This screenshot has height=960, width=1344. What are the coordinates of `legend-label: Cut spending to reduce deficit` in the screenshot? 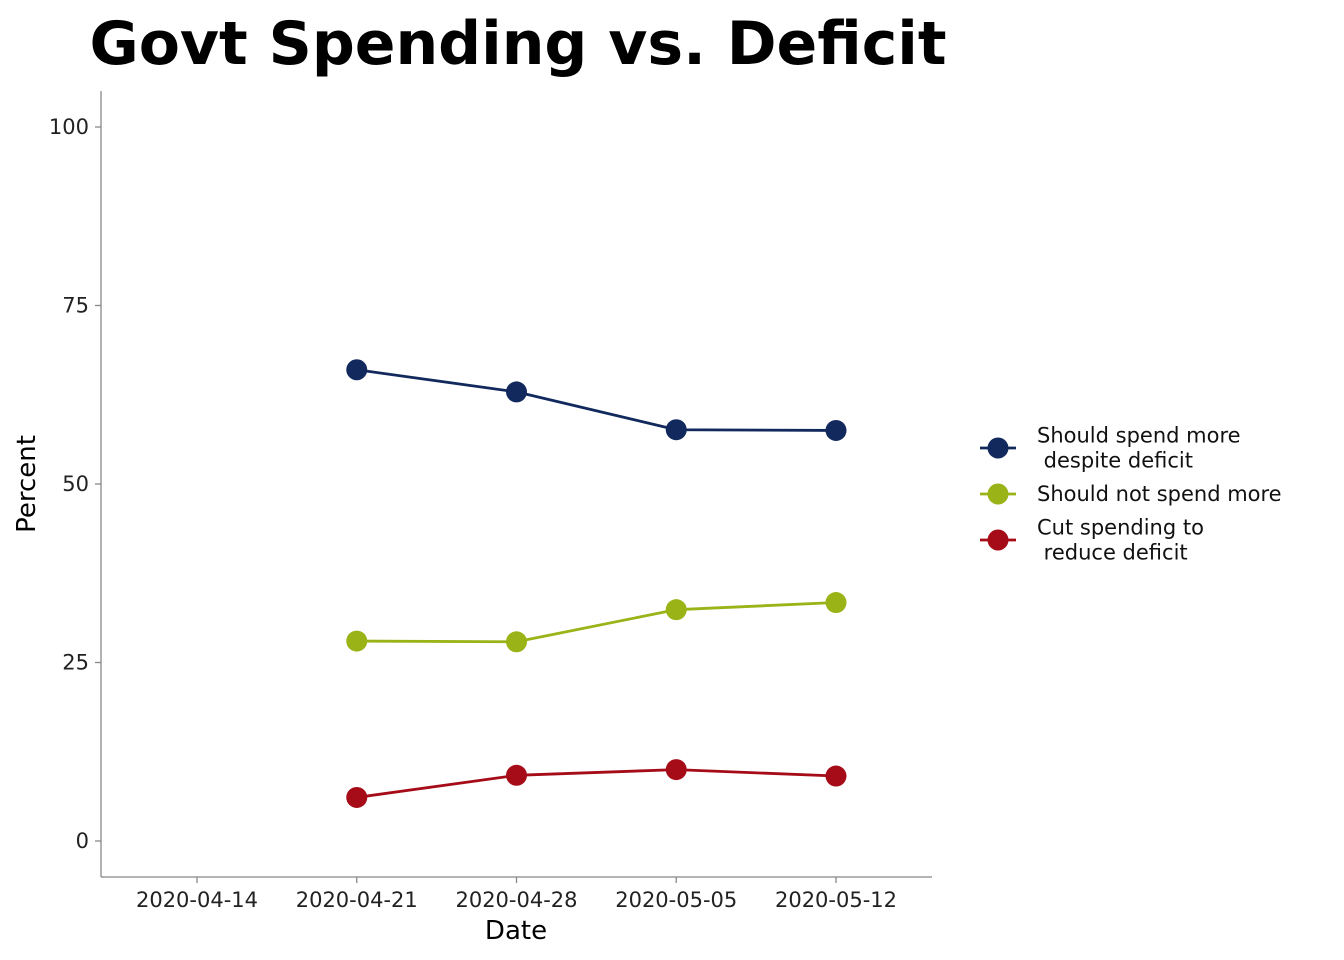 It's located at (1120, 540).